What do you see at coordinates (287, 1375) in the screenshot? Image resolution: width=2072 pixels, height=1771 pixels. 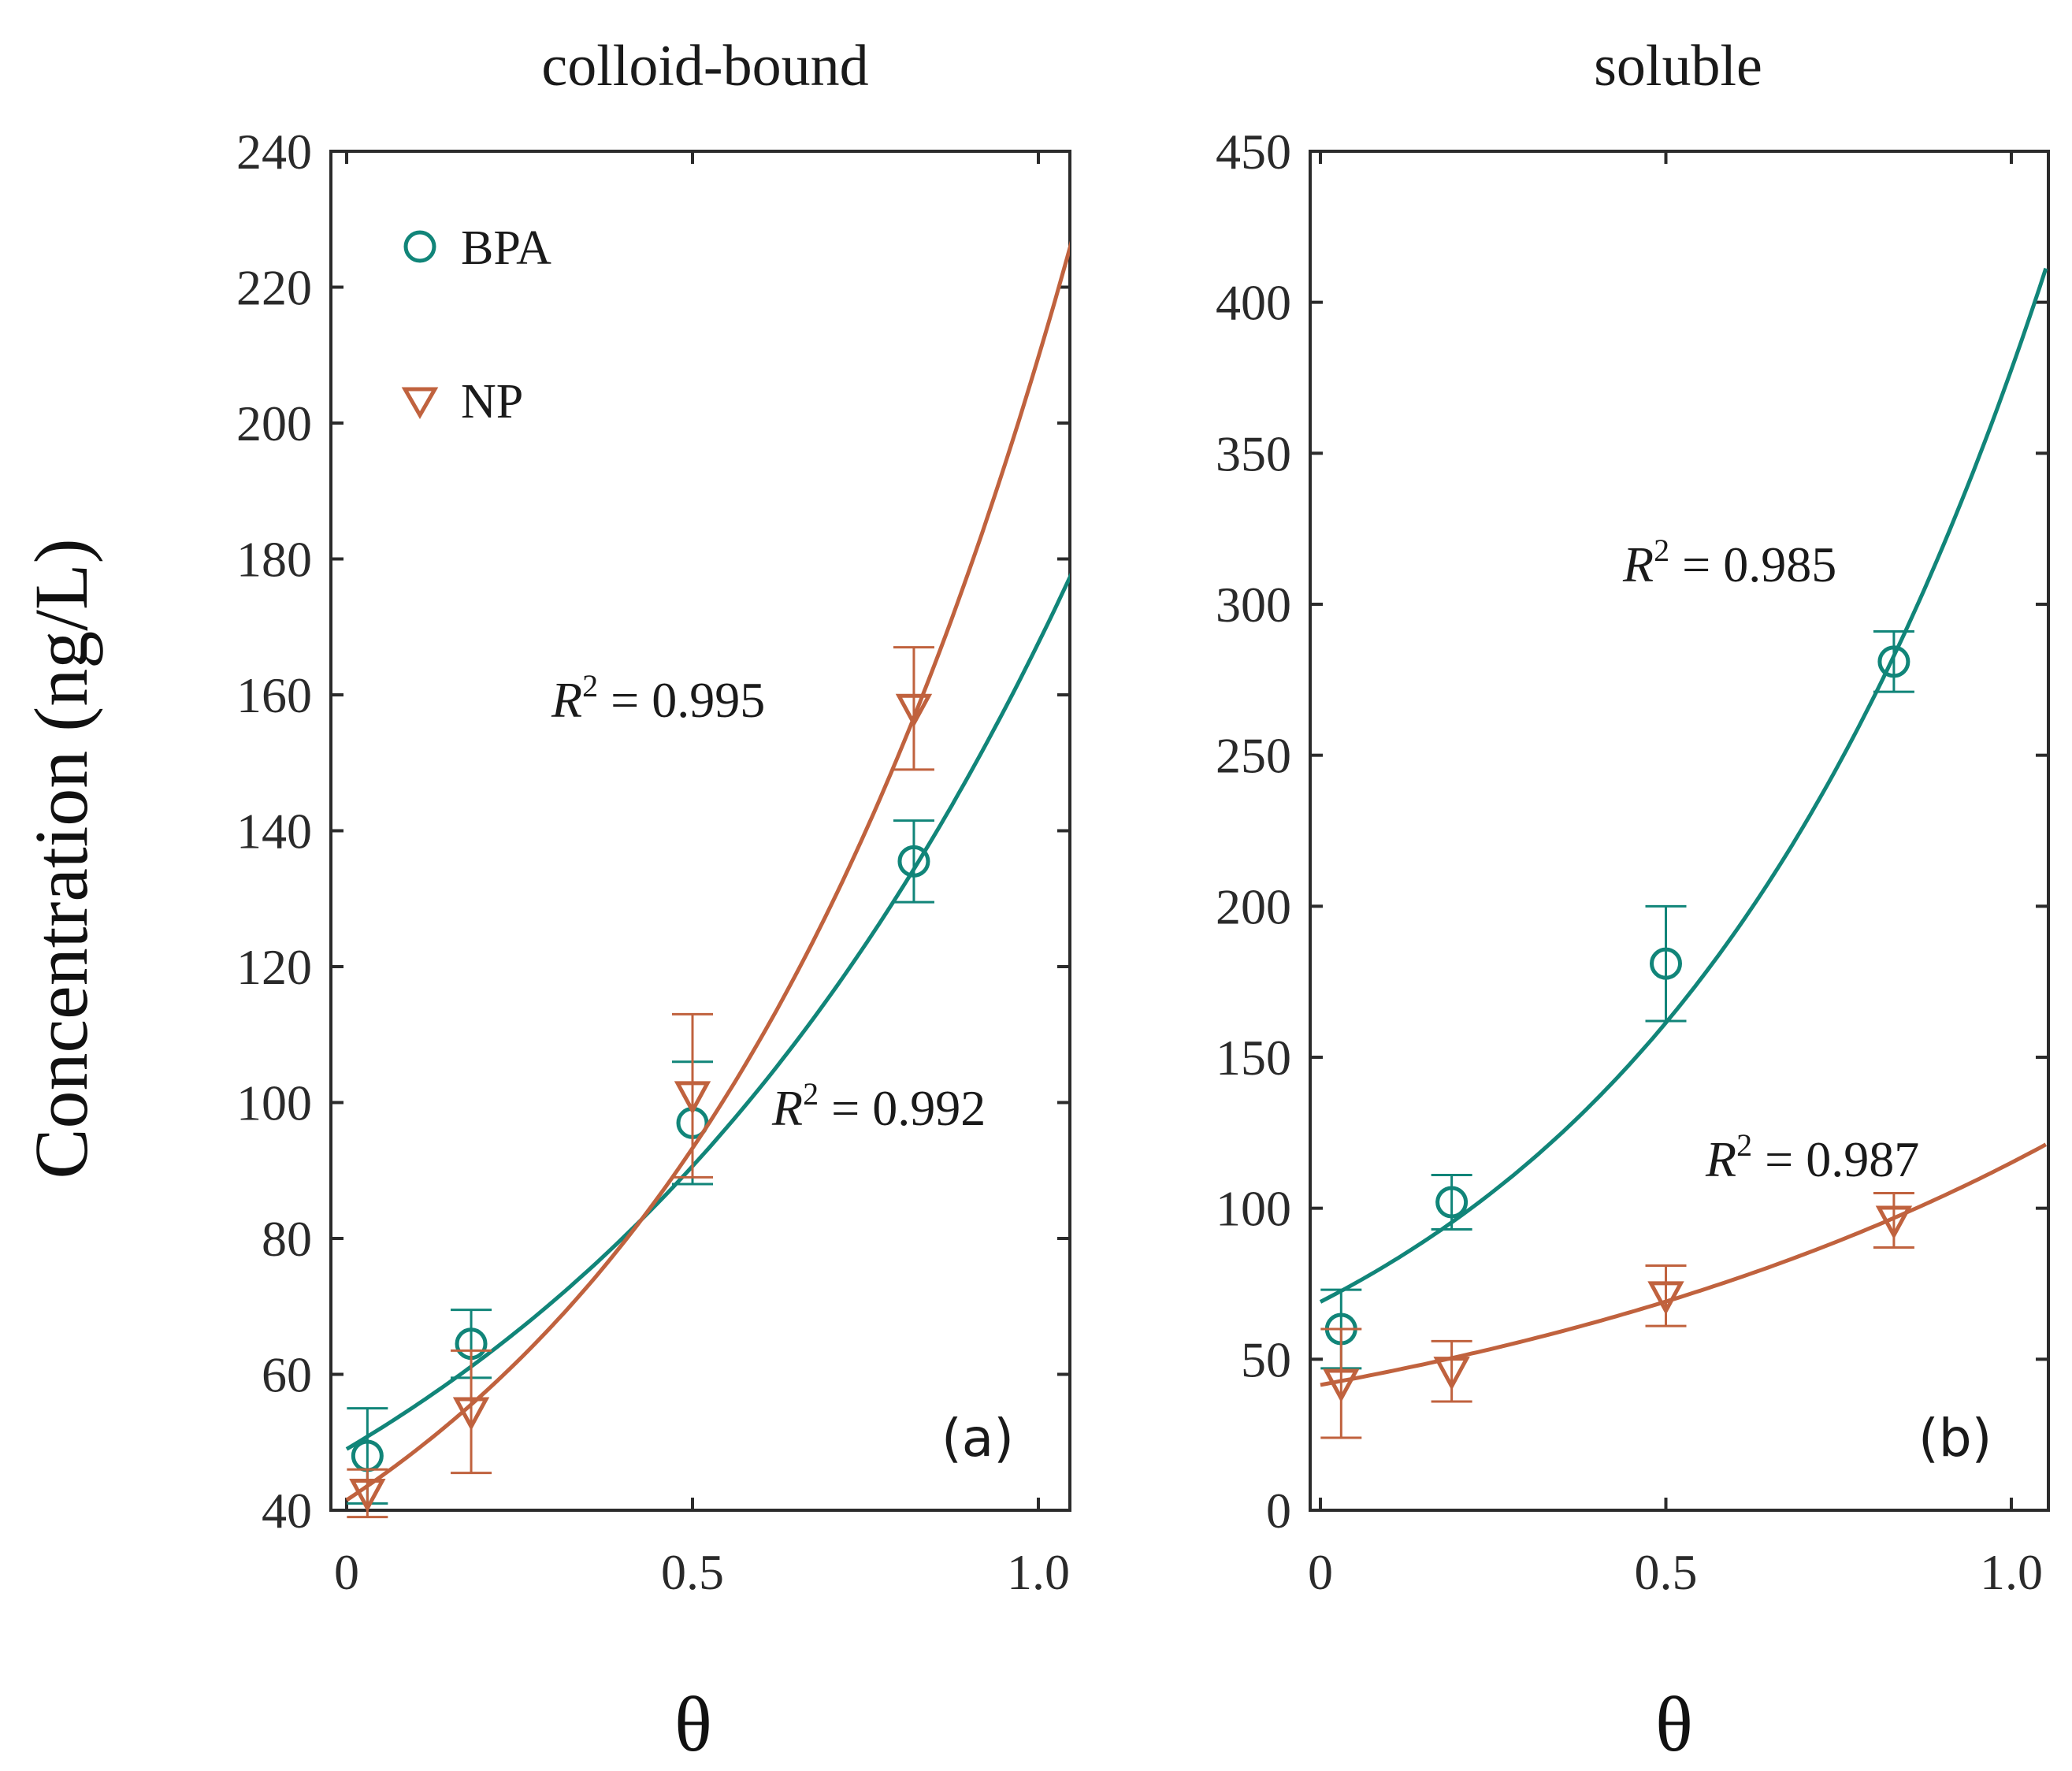 I see `y-tick-label: 60` at bounding box center [287, 1375].